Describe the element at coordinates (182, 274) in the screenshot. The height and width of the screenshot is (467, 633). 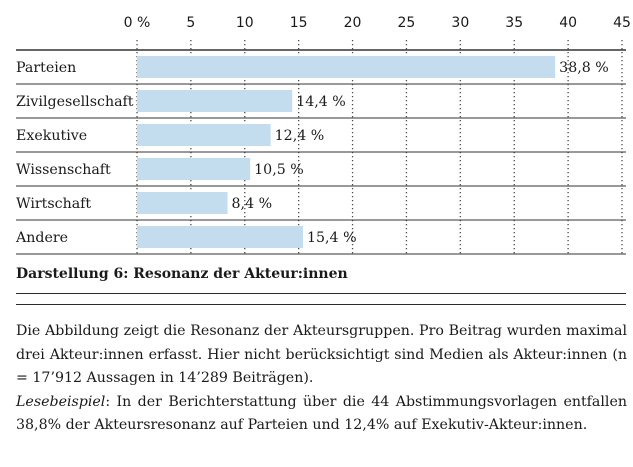
I see `figure-caption: Darstellung 6: Resonanz der Akteur:innen` at that location.